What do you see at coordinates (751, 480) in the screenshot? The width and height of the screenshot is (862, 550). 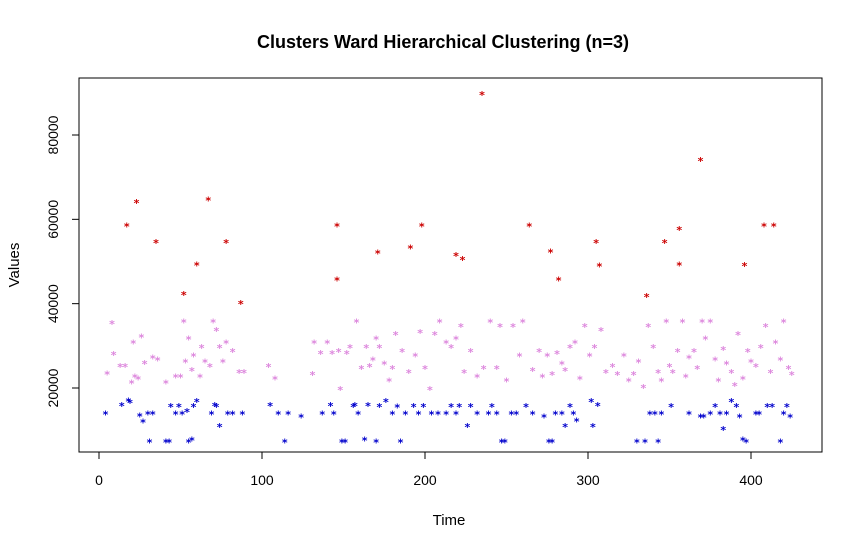 I see `x-tick-label: 400` at bounding box center [751, 480].